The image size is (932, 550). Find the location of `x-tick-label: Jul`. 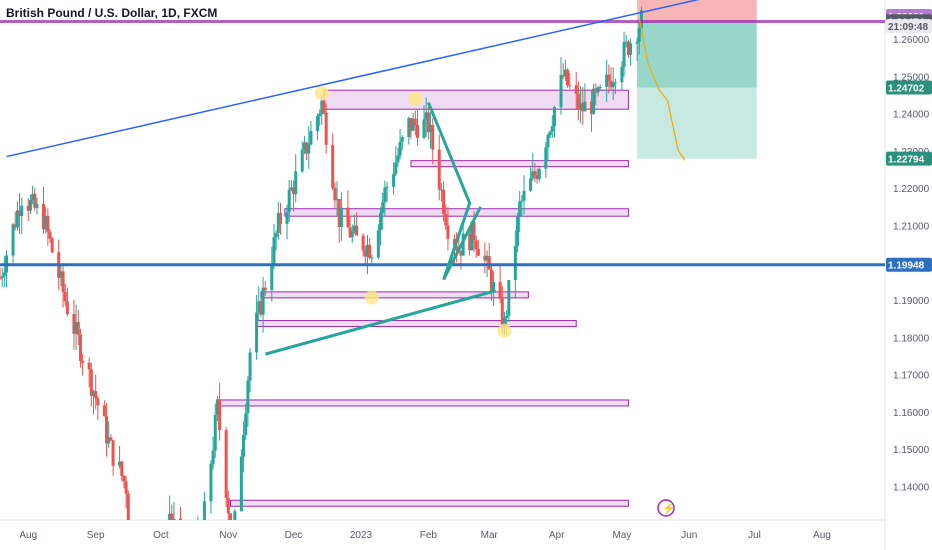

x-tick-label: Jul is located at coordinates (754, 535).